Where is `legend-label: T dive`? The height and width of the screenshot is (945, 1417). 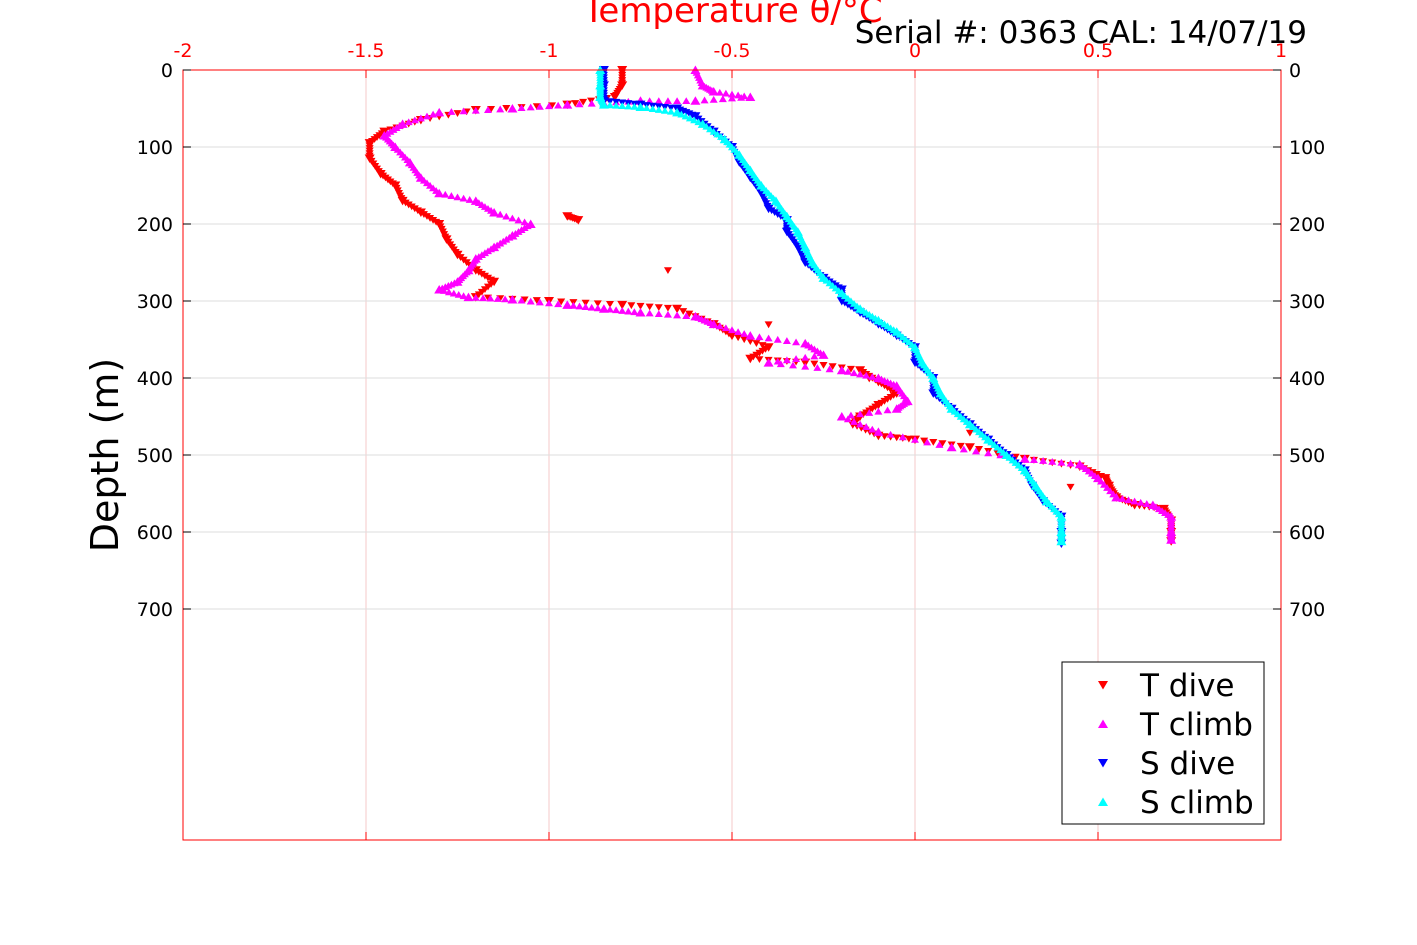
legend-label: T dive is located at coordinates (1187, 686).